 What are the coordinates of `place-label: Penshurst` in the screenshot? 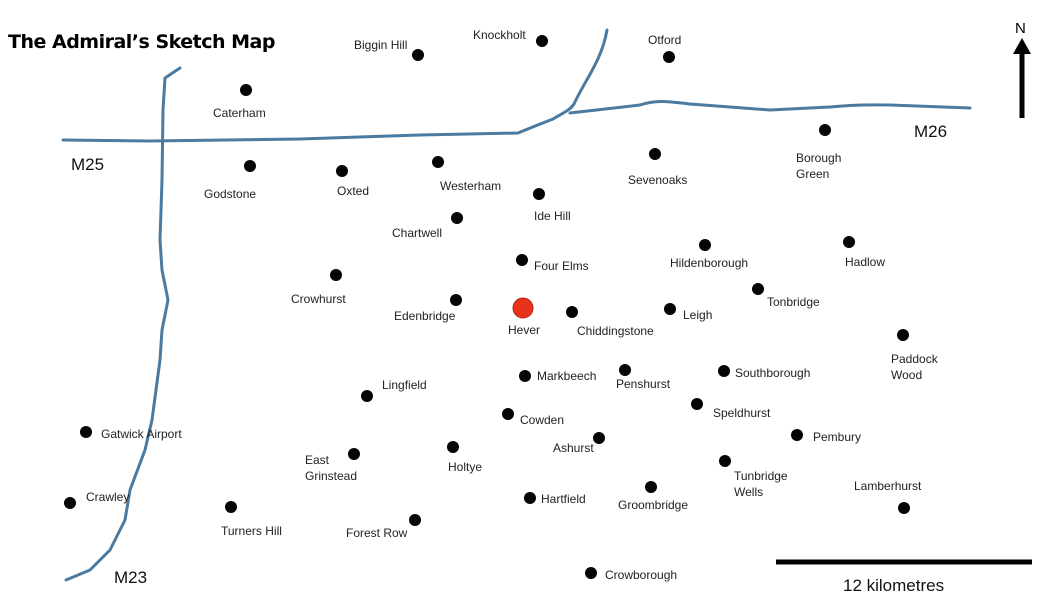 It's located at (643, 384).